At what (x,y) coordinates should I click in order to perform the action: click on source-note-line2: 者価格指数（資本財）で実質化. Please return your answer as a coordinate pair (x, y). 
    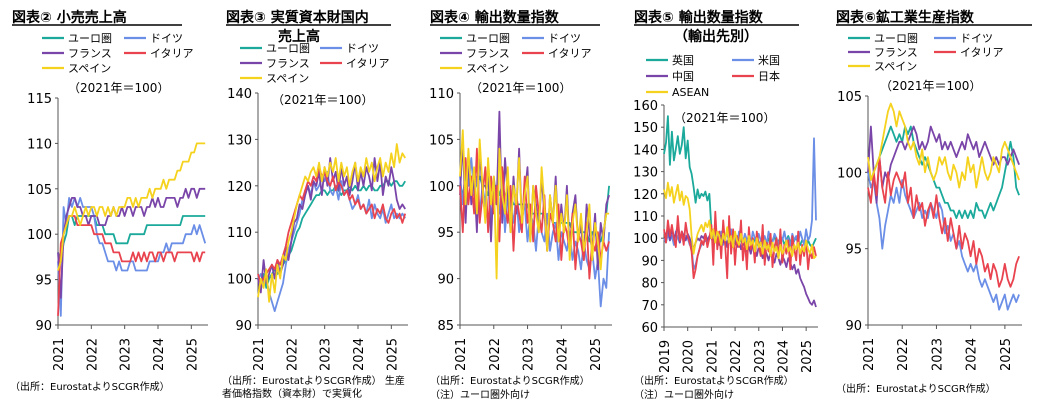
    Looking at the image, I should click on (292, 393).